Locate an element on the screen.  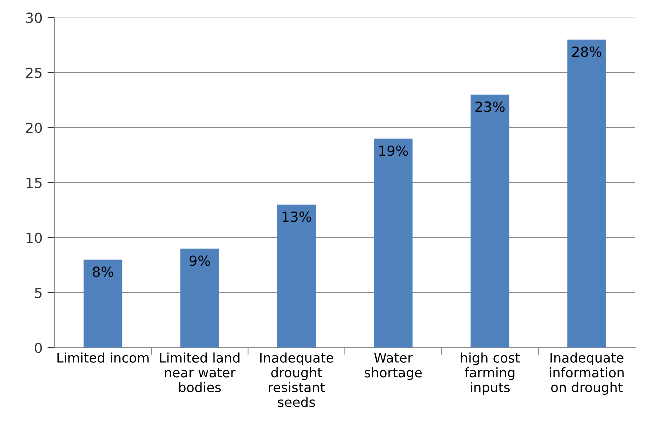
y-tick-label: 30 is located at coordinates (34, 18).